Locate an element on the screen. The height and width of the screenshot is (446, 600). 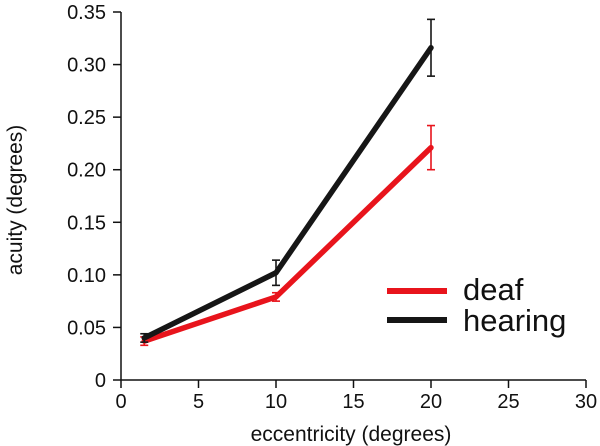
y-tick-label: 0.15 is located at coordinates (86, 223).